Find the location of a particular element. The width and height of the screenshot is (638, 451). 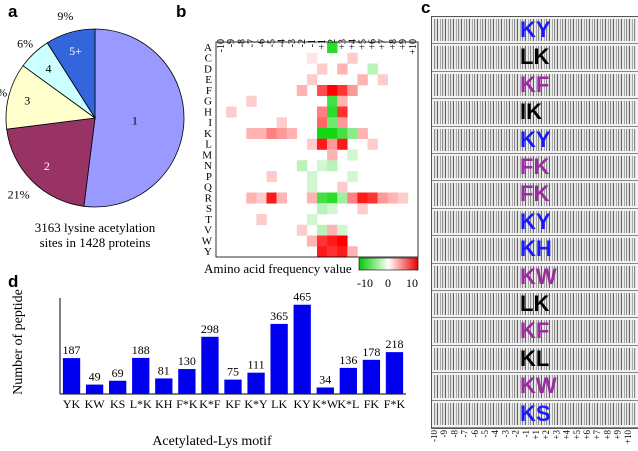

logo-position-label: +1 is located at coordinates (536, 435).